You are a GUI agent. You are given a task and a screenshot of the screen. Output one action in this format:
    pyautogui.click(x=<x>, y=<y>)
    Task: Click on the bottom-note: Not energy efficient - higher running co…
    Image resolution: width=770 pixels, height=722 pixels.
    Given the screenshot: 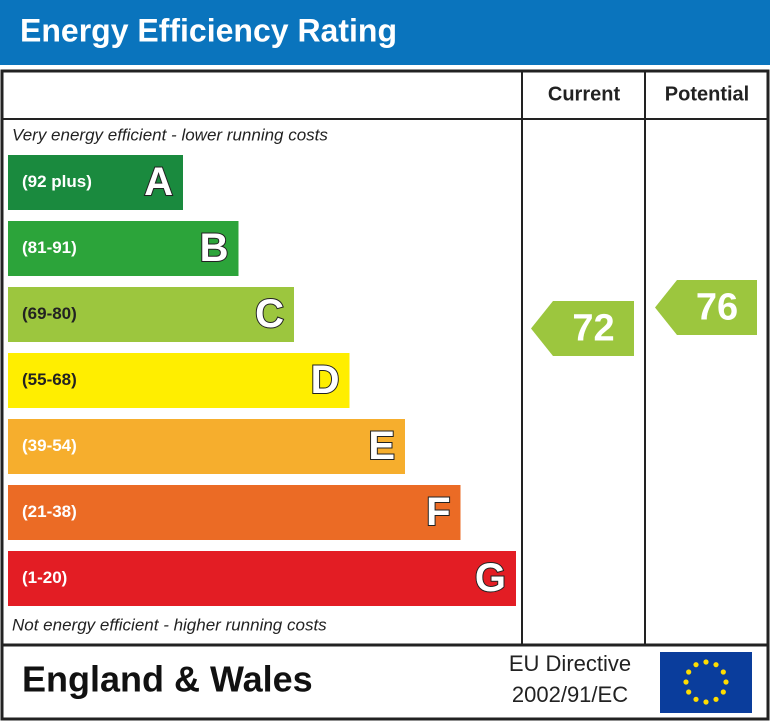 What is the action you would take?
    pyautogui.click(x=169, y=624)
    